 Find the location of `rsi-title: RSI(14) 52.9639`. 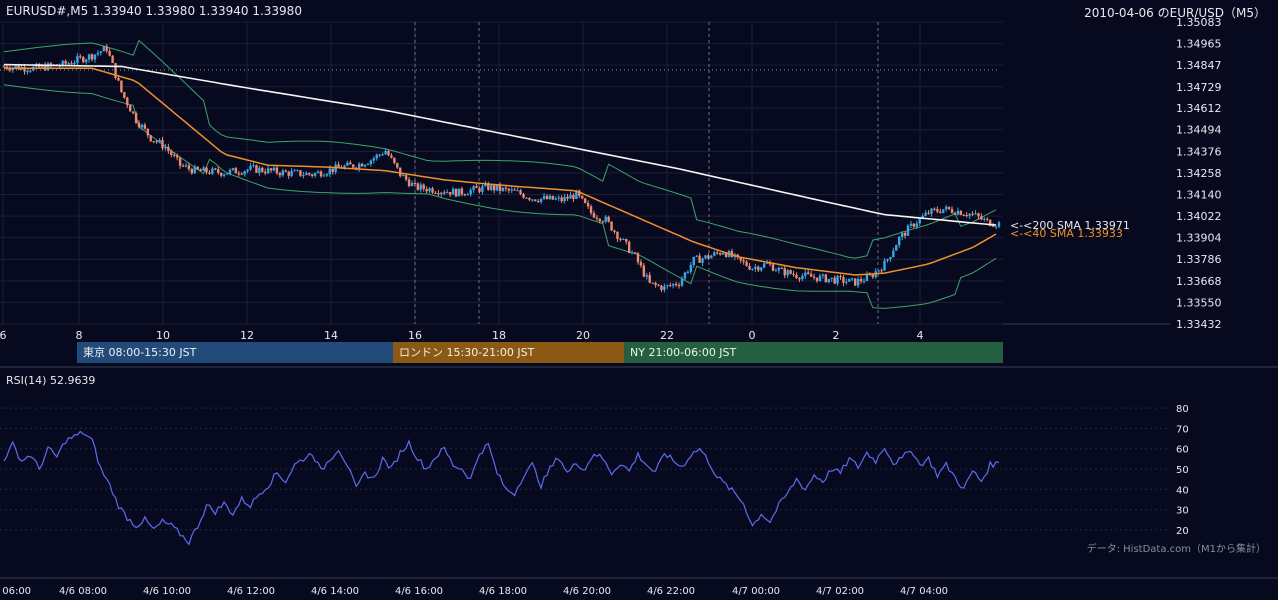

rsi-title: RSI(14) 52.9639 is located at coordinates (51, 380).